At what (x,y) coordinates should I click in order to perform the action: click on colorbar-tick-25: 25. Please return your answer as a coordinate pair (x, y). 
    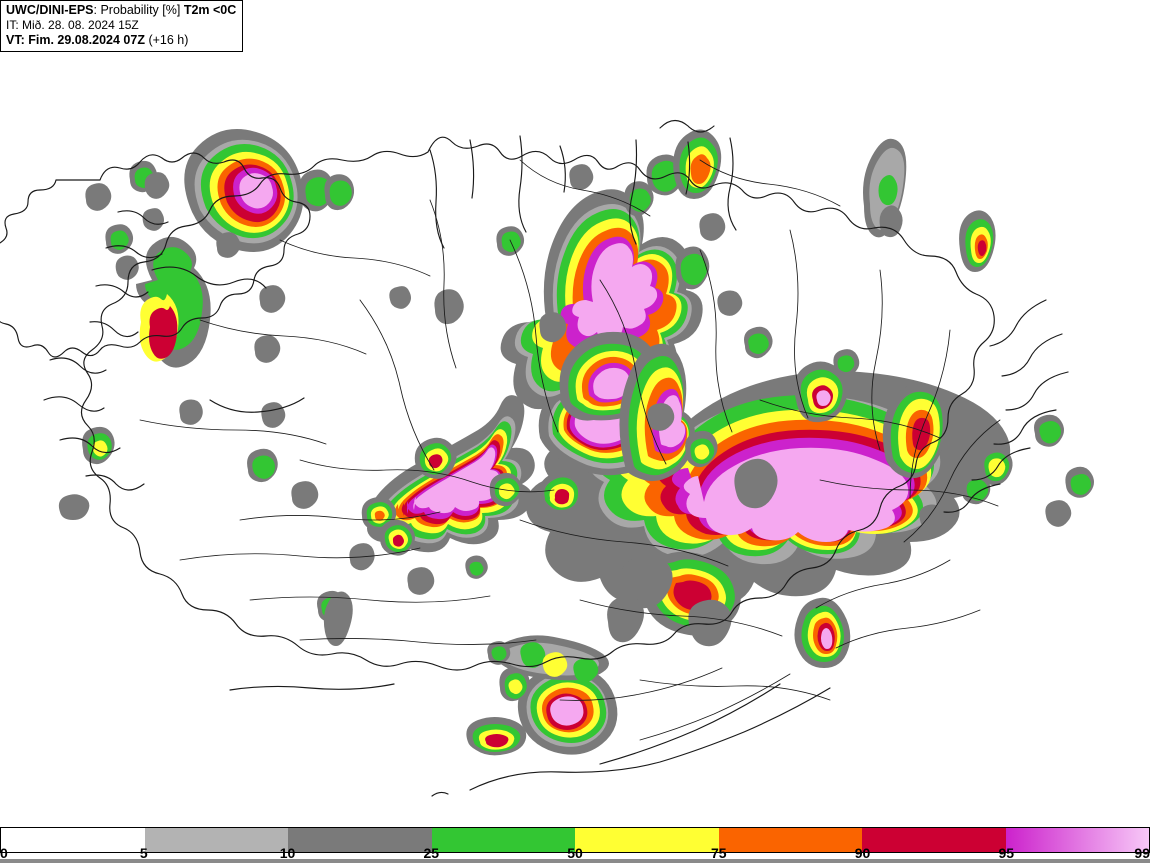
    Looking at the image, I should click on (431, 853).